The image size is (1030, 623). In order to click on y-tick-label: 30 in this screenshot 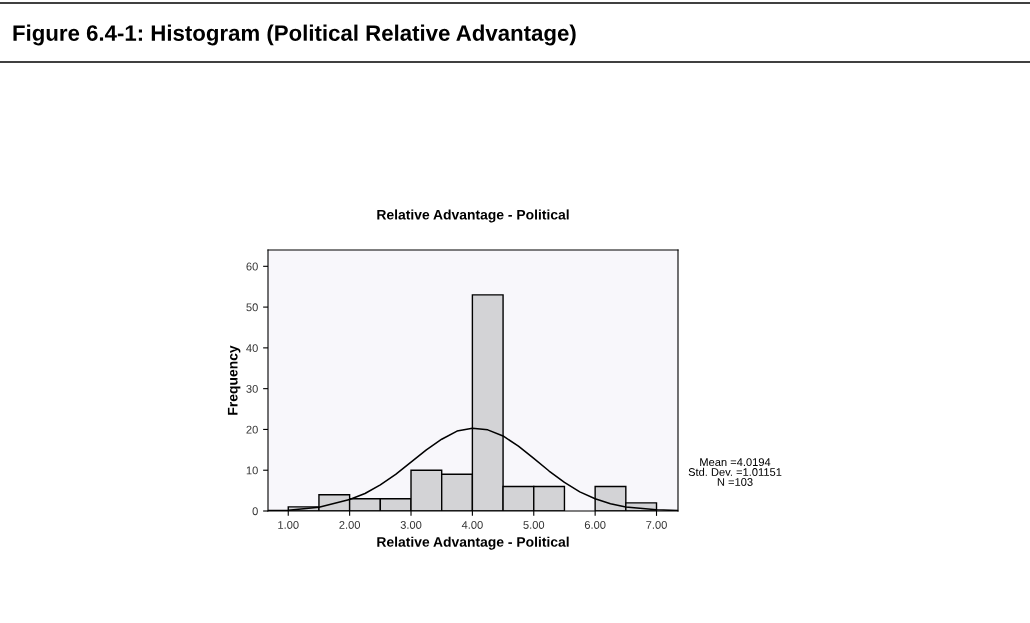, I will do `click(252, 388)`.